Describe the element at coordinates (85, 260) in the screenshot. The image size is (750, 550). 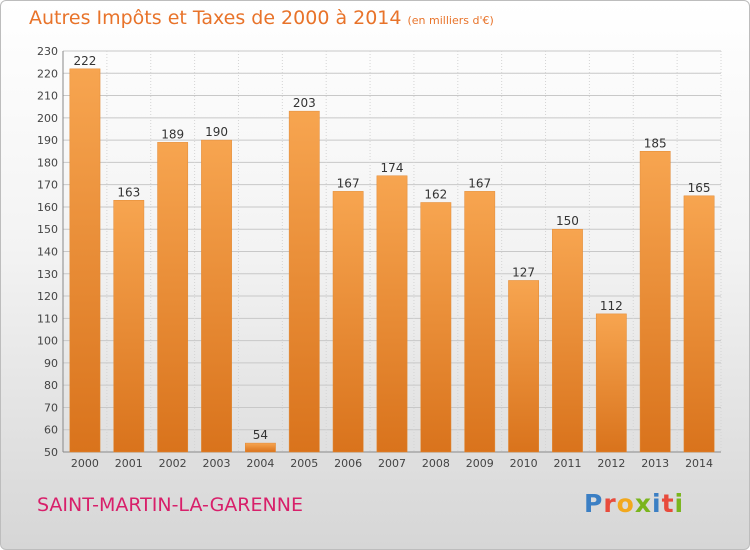
I see `bar-2000` at that location.